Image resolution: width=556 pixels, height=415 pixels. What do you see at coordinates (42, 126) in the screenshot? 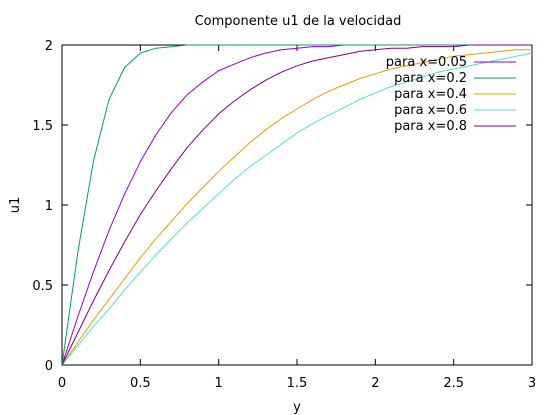
I see `y-tick-label: 1.5` at bounding box center [42, 126].